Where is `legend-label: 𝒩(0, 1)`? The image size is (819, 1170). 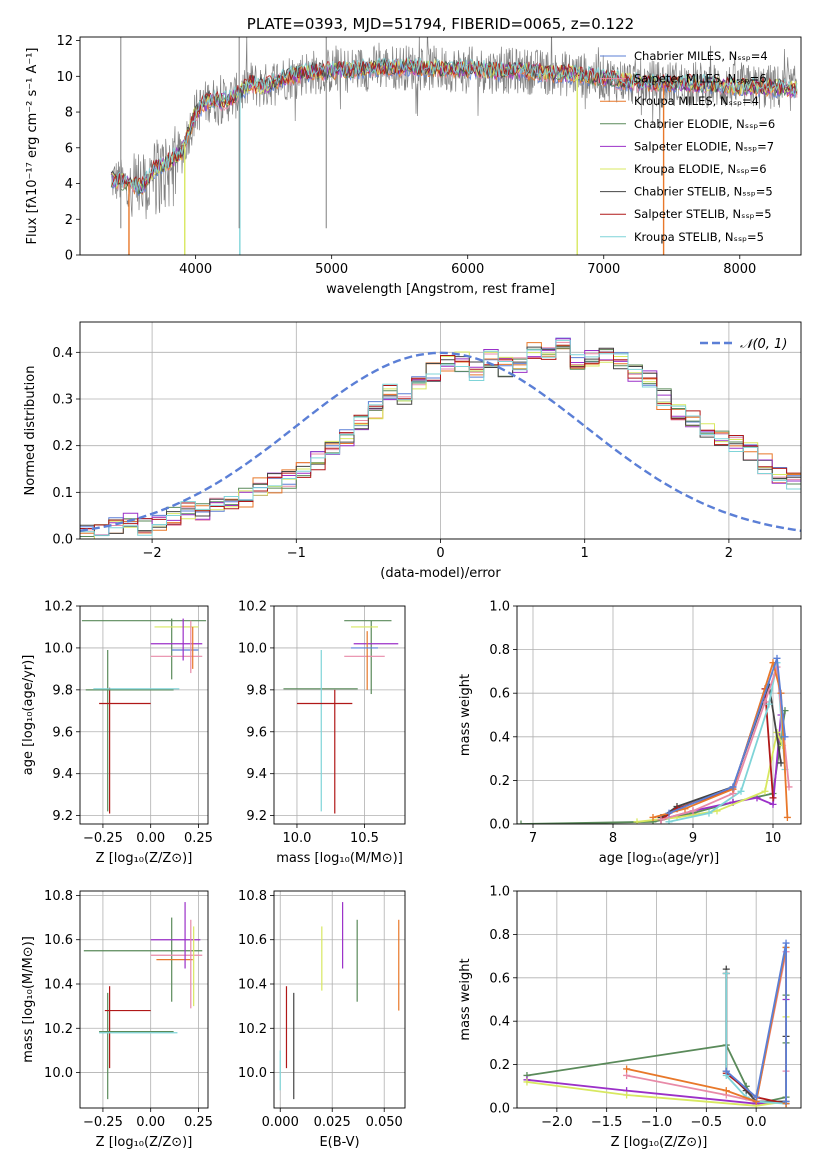
legend-label: 𝒩(0, 1) is located at coordinates (763, 344).